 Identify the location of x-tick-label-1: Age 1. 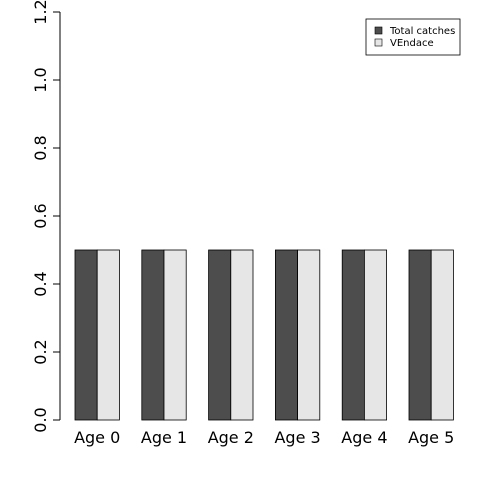
(164, 437).